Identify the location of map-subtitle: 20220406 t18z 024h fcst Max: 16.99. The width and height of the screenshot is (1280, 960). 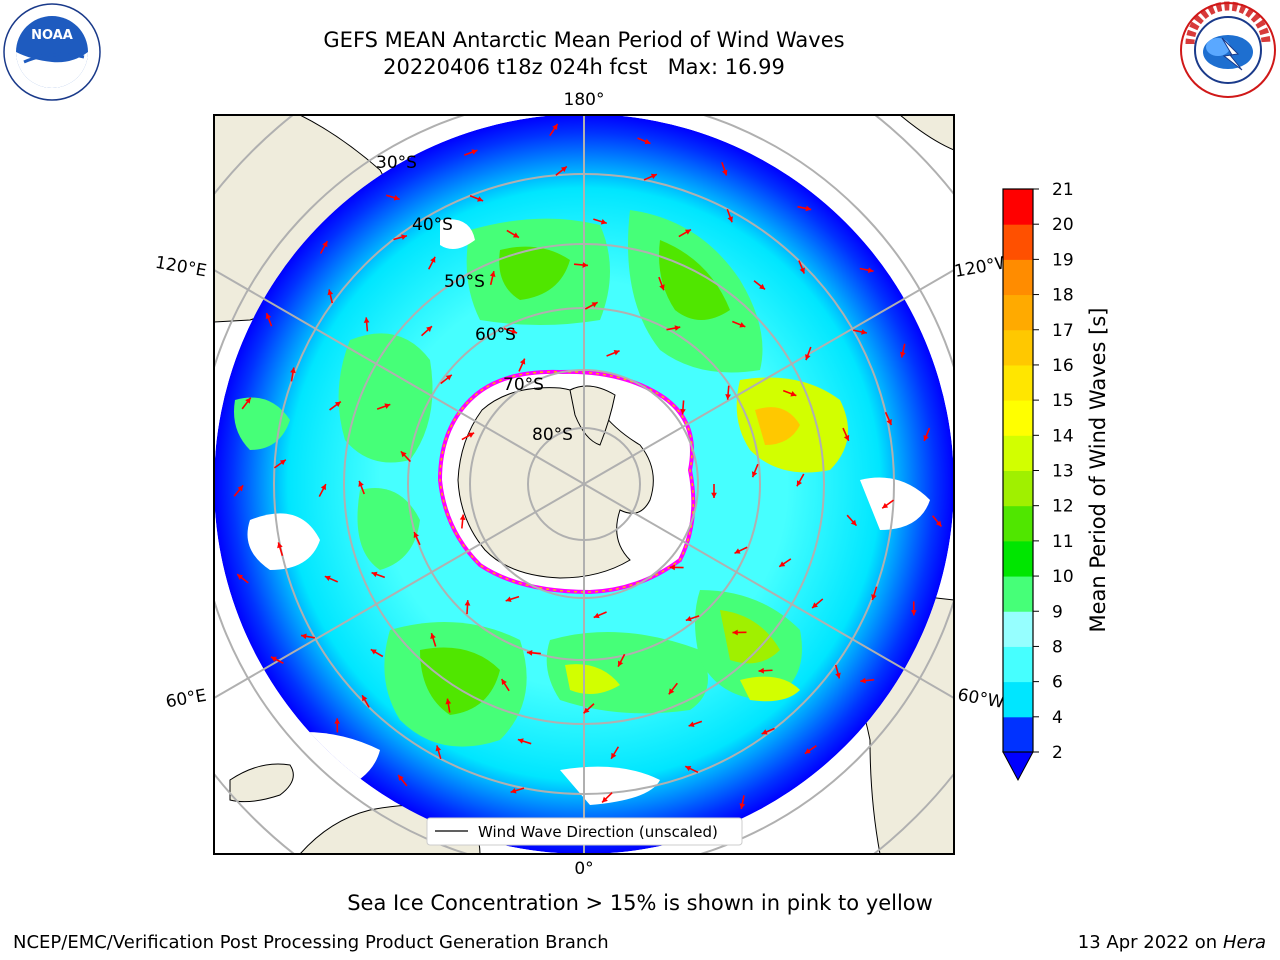
(584, 67).